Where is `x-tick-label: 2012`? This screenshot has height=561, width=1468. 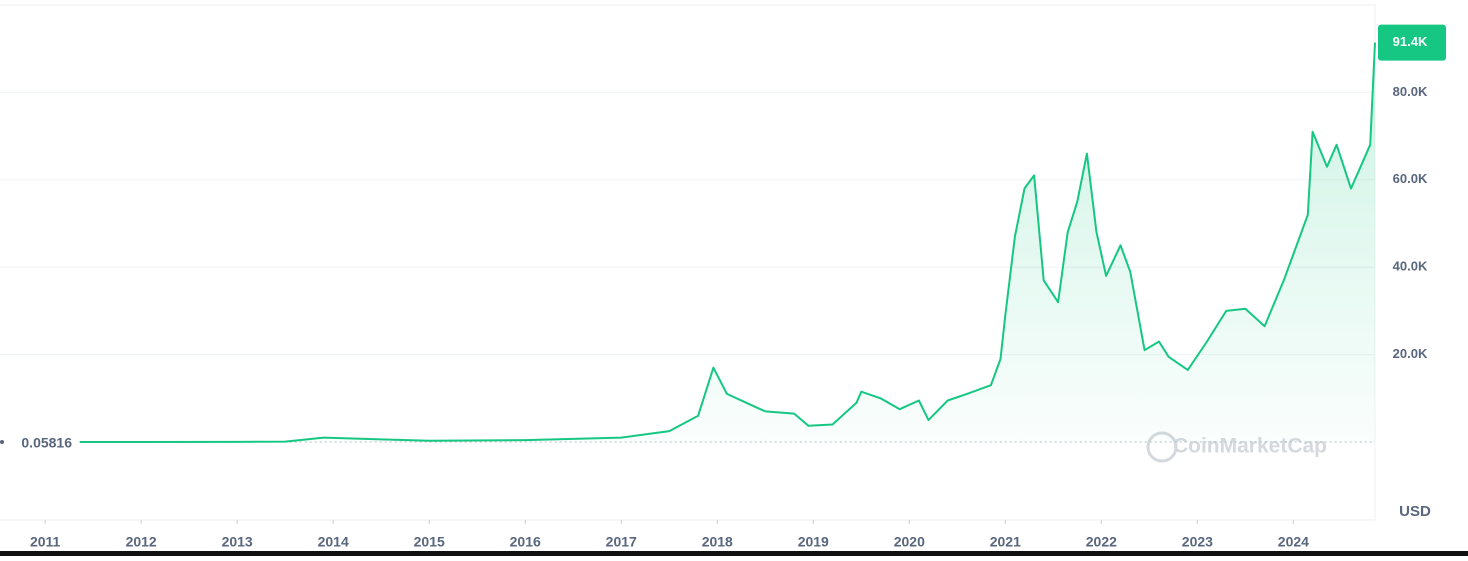 x-tick-label: 2012 is located at coordinates (141, 542).